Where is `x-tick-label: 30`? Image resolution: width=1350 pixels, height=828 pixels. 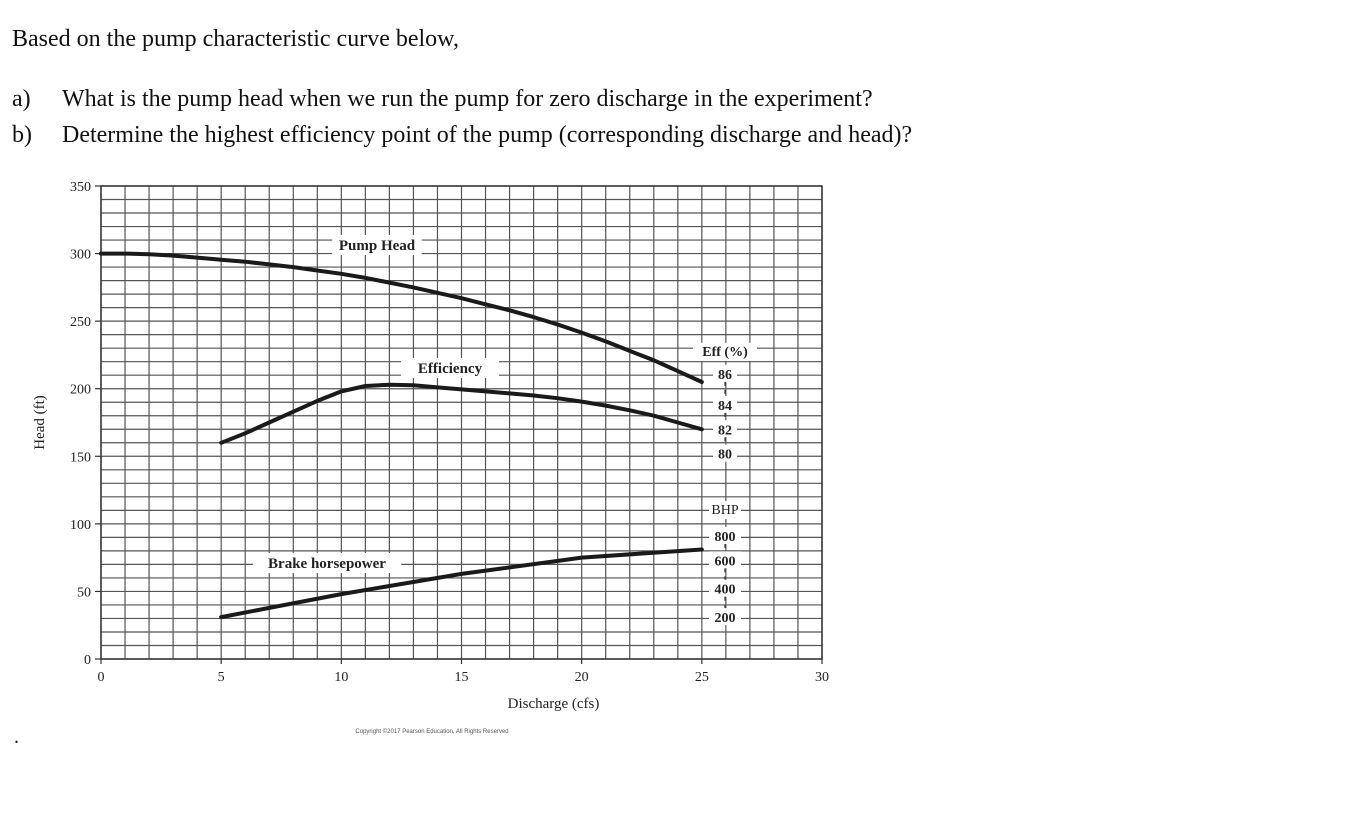 x-tick-label: 30 is located at coordinates (822, 677).